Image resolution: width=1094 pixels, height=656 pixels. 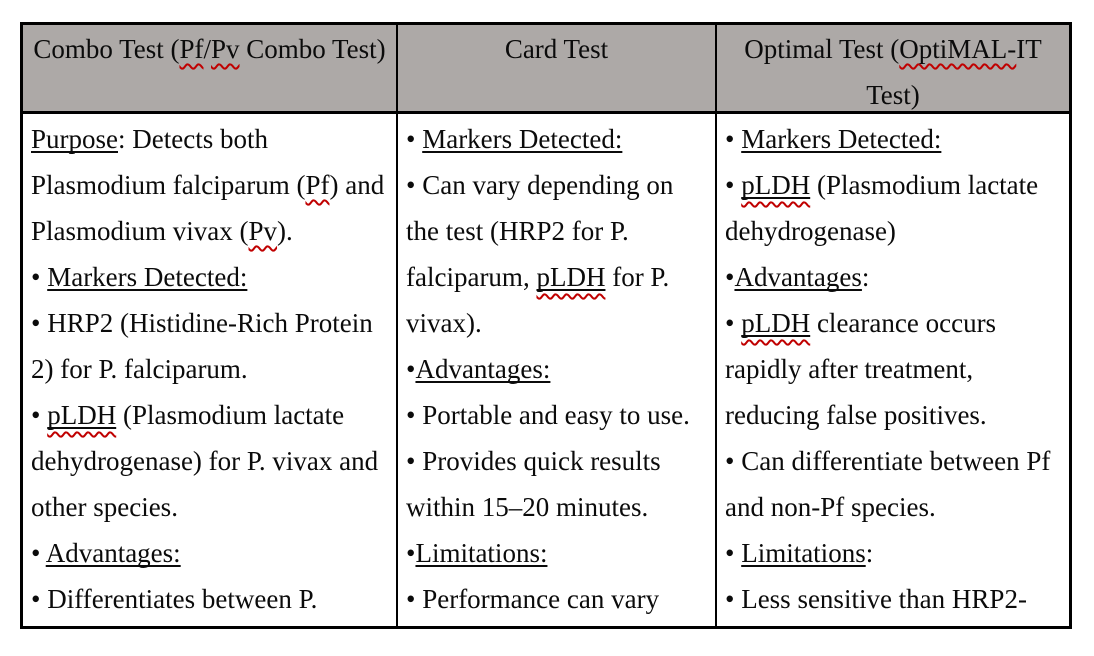 I want to click on text-line: • Less sensitive than HRP2-, so click(x=893, y=599).